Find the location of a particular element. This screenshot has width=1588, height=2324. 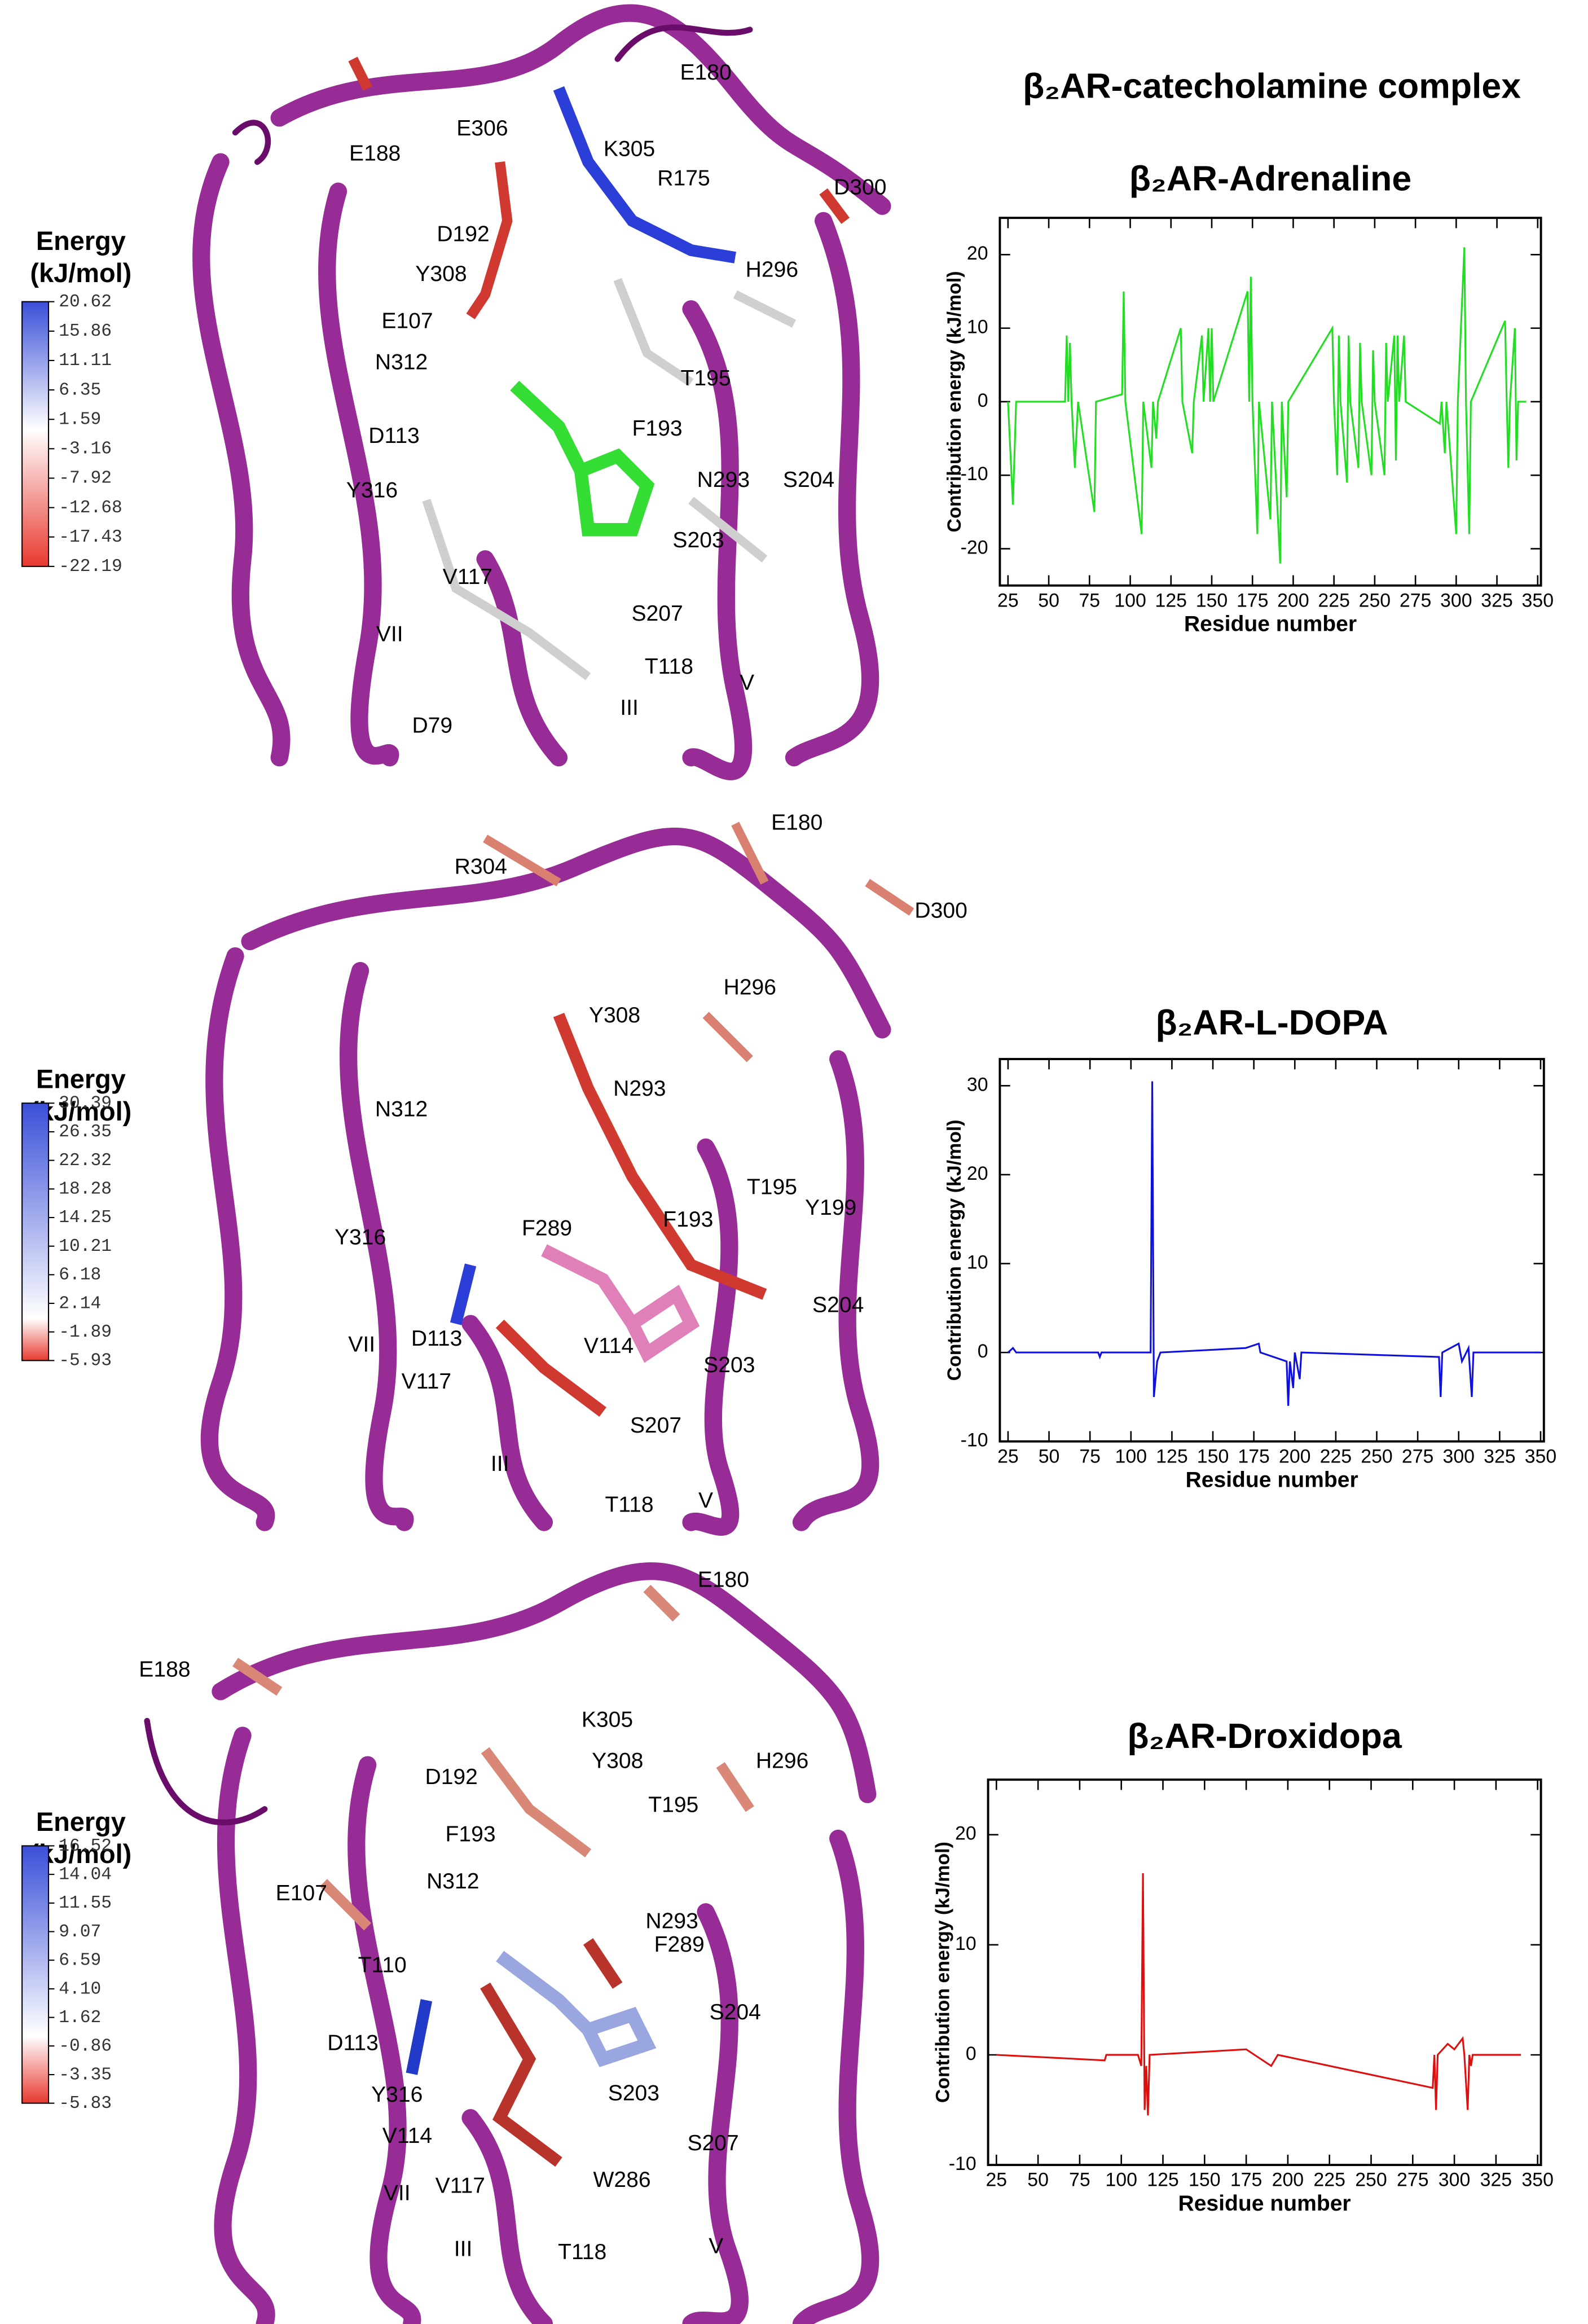

colorbar-tick-label: 2.14 is located at coordinates (80, 1303).